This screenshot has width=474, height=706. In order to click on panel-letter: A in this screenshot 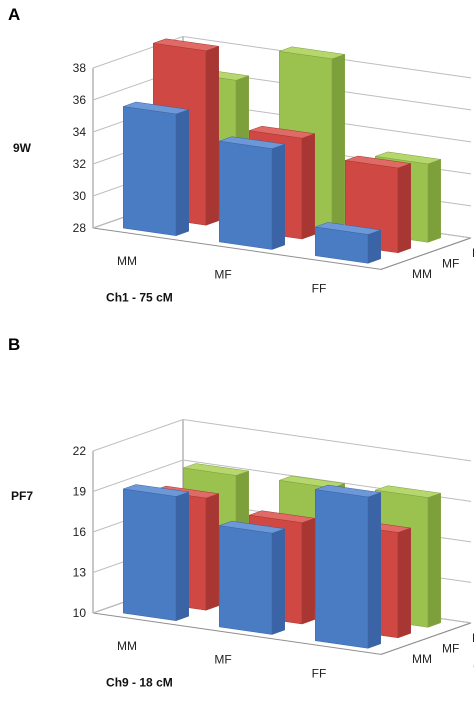, I will do `click(14, 14)`.